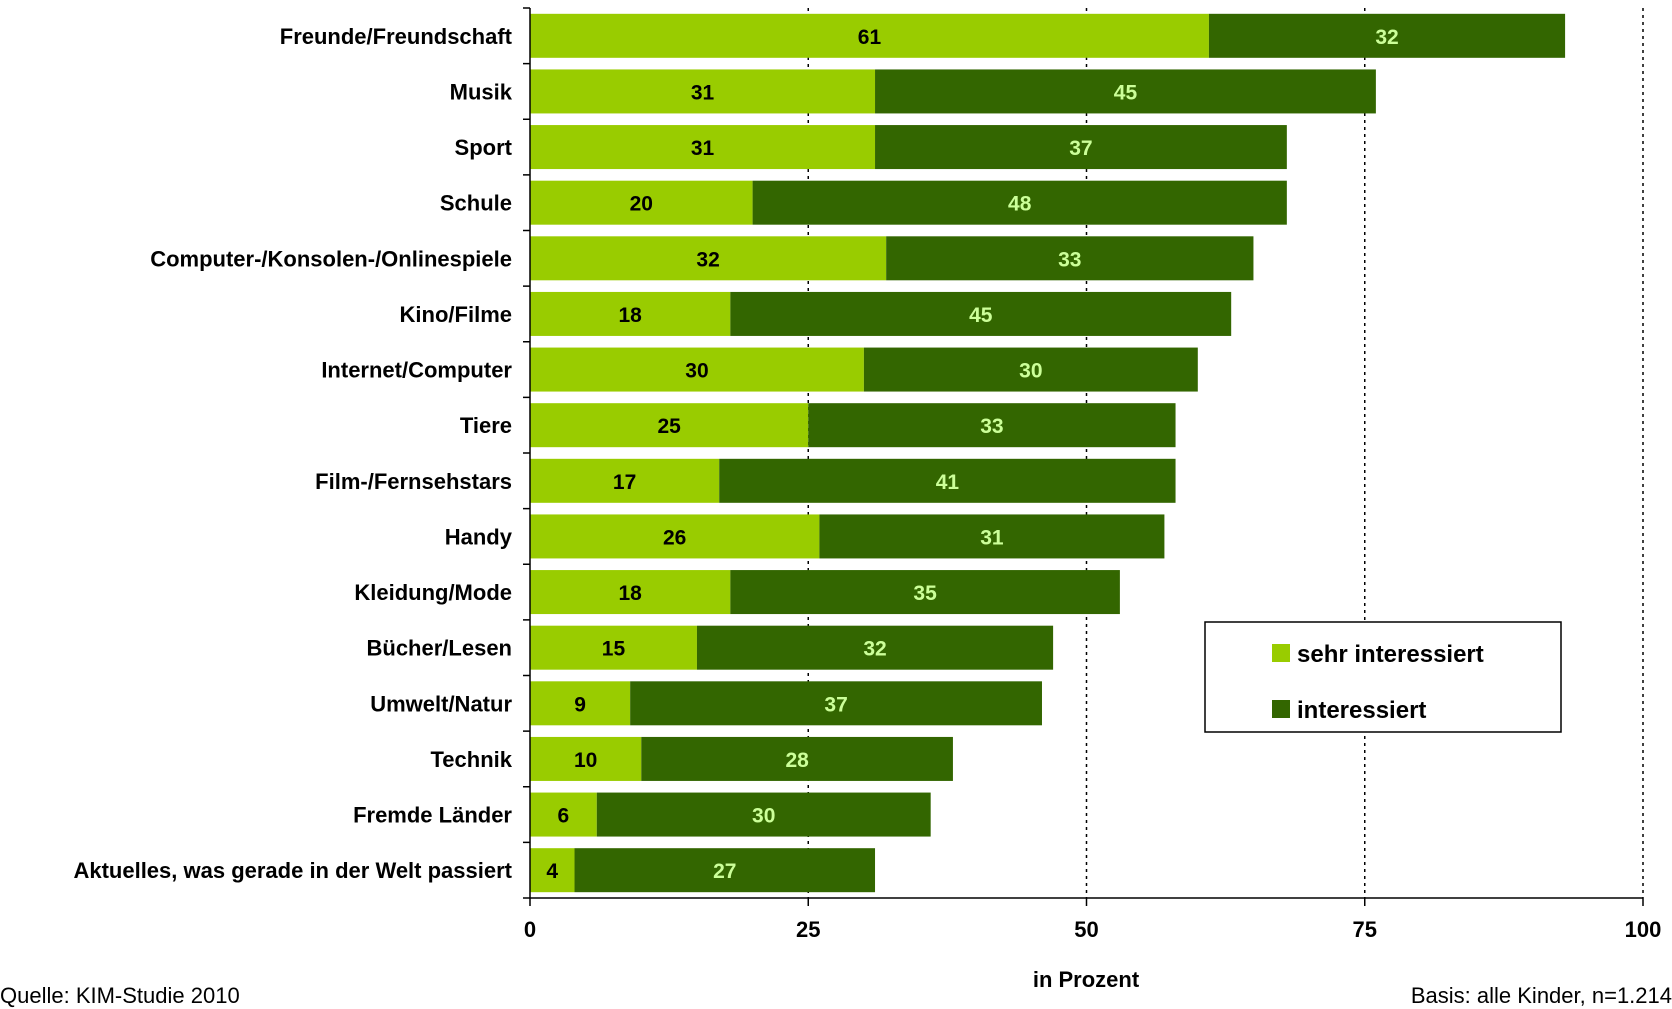 The height and width of the screenshot is (1009, 1672). What do you see at coordinates (396, 36) in the screenshot?
I see `category-label-freunde-freundschaft: Freunde/Freundschaft` at bounding box center [396, 36].